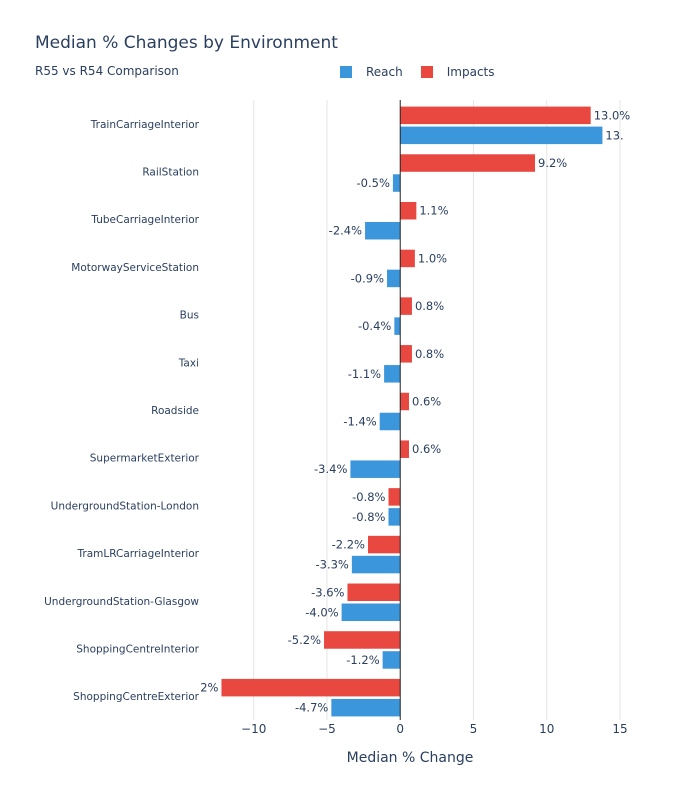 The width and height of the screenshot is (700, 800). Describe the element at coordinates (373, 183) in the screenshot. I see `reach-data-label: -0.5%` at that location.